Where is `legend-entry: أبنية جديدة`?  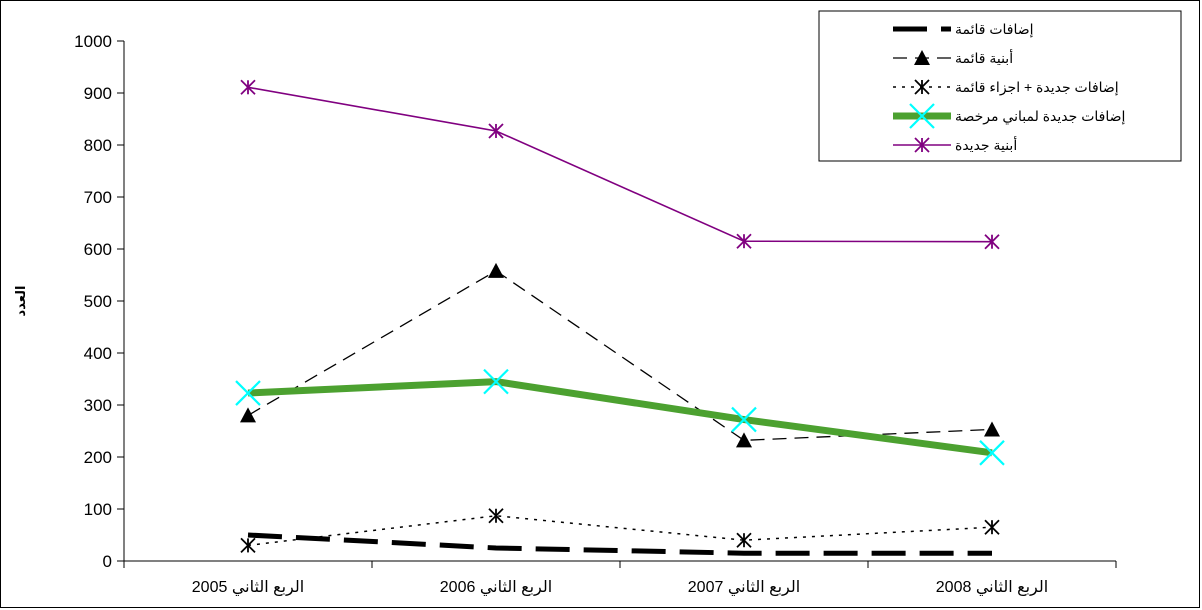
legend-entry: أبنية جديدة is located at coordinates (955, 144).